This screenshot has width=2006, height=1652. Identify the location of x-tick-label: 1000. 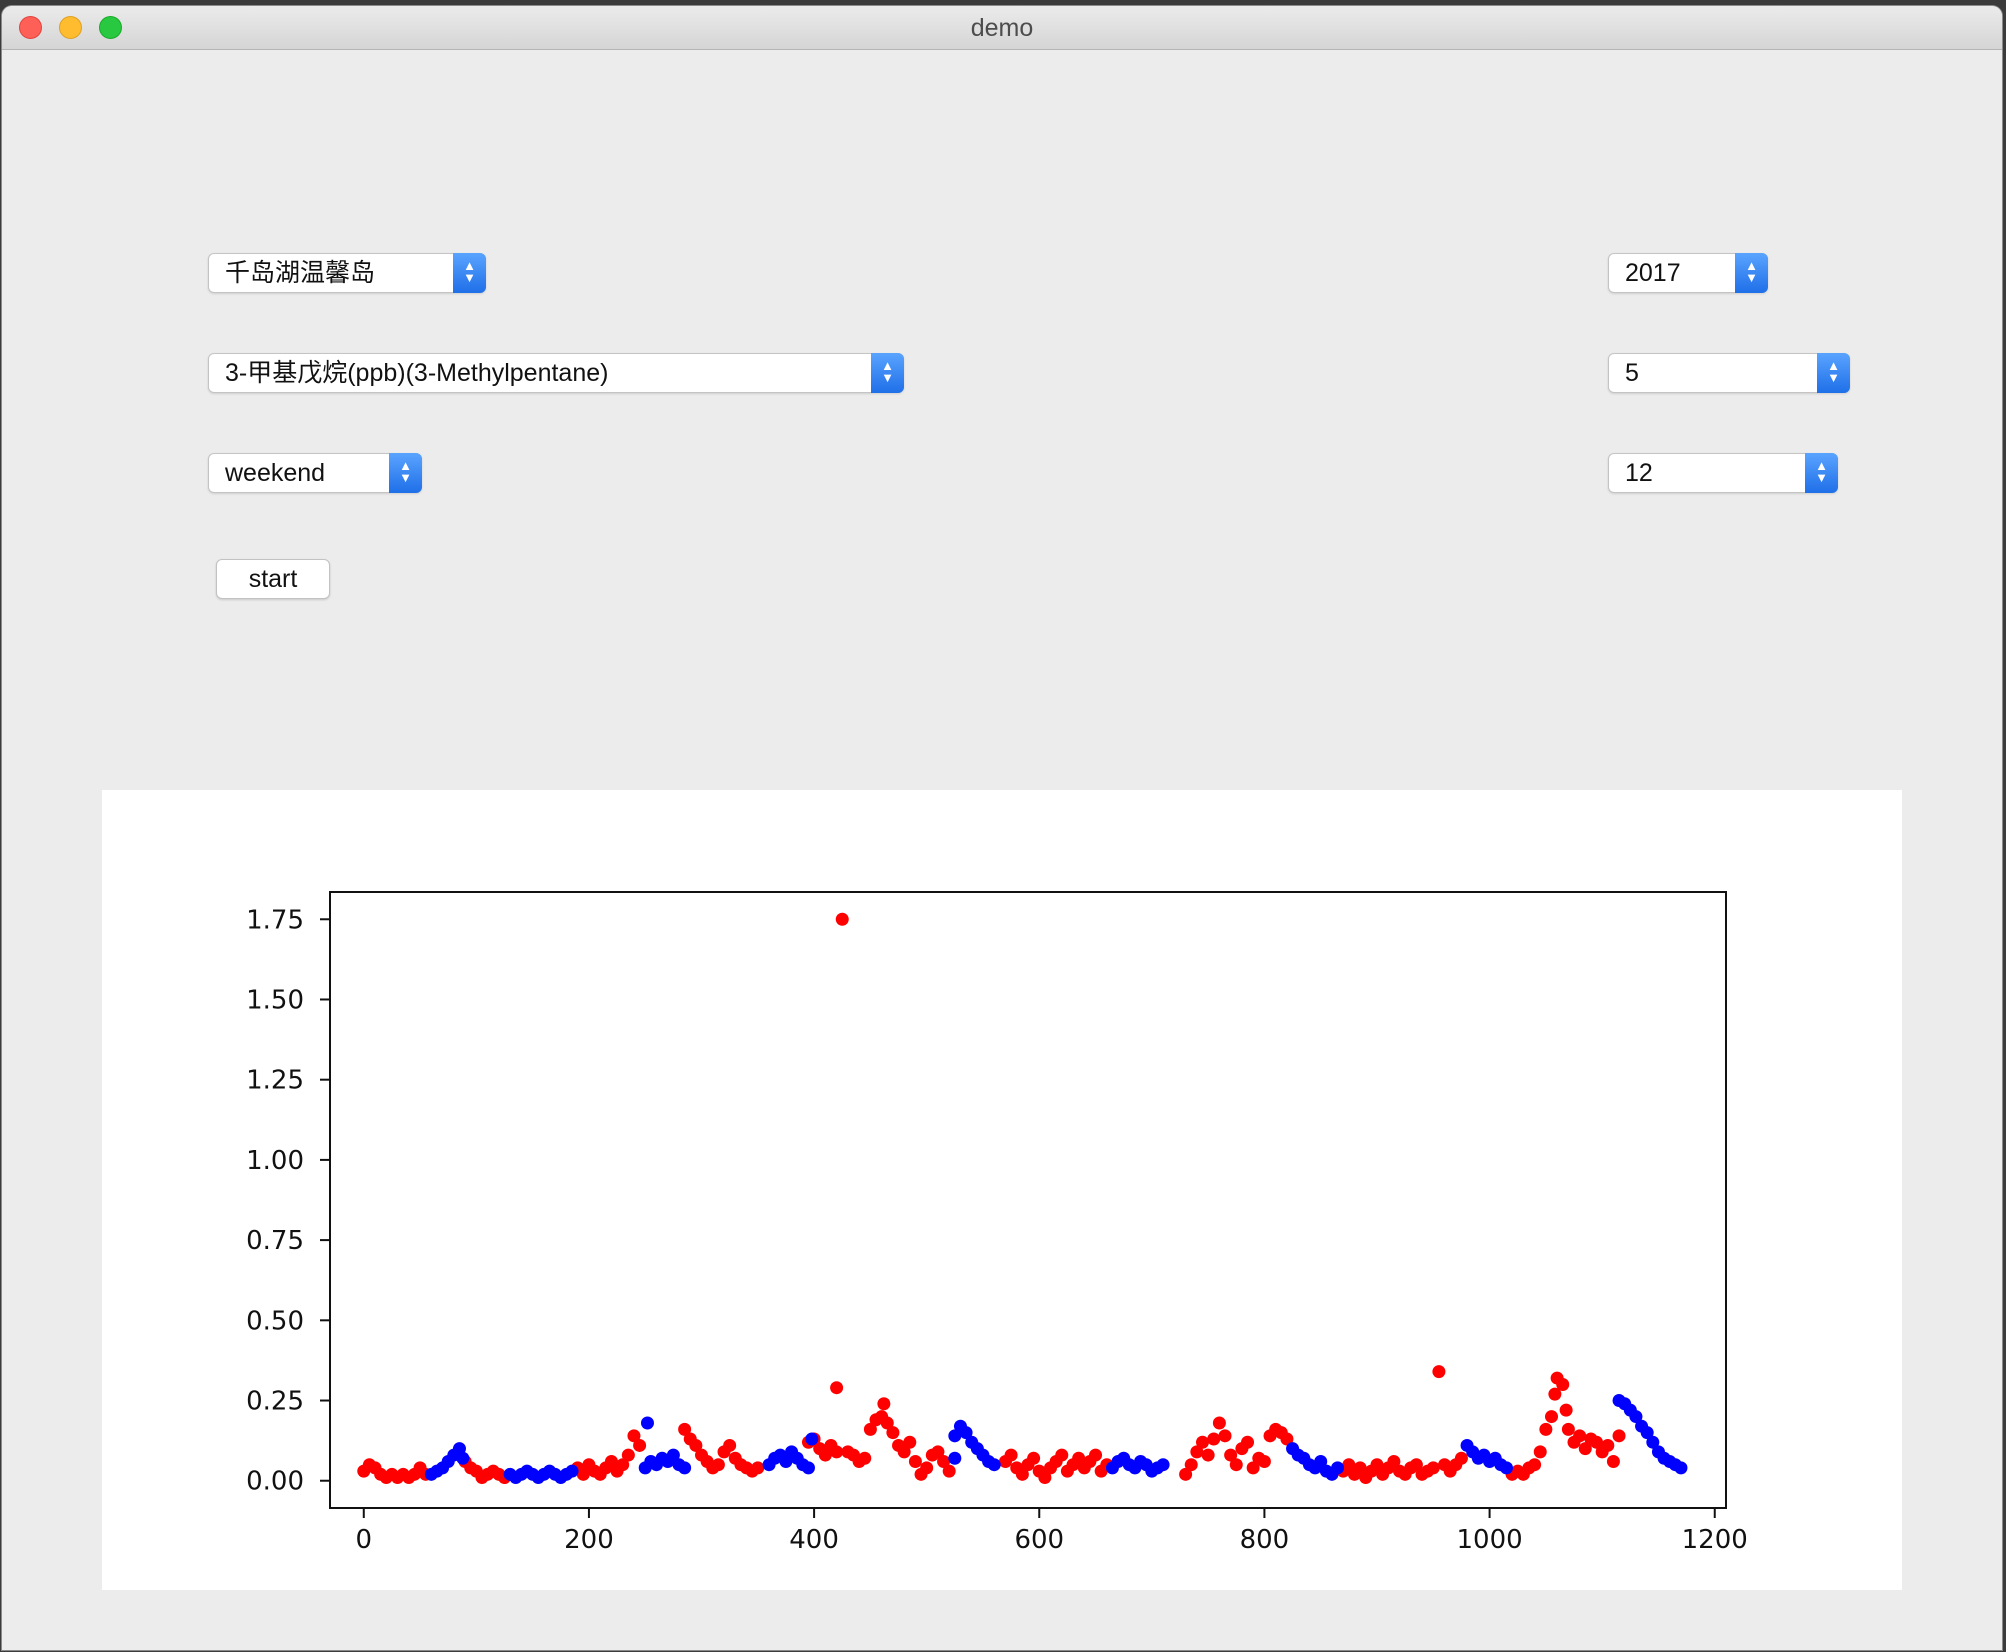
(1489, 1540).